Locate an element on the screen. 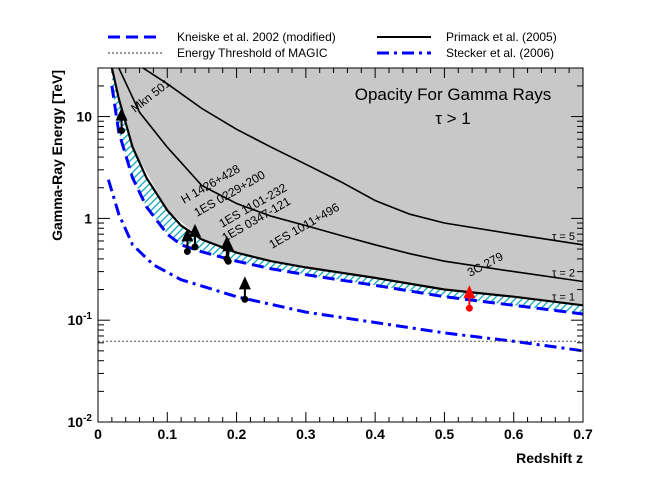  y-tick-label: 10 is located at coordinates (84, 117).